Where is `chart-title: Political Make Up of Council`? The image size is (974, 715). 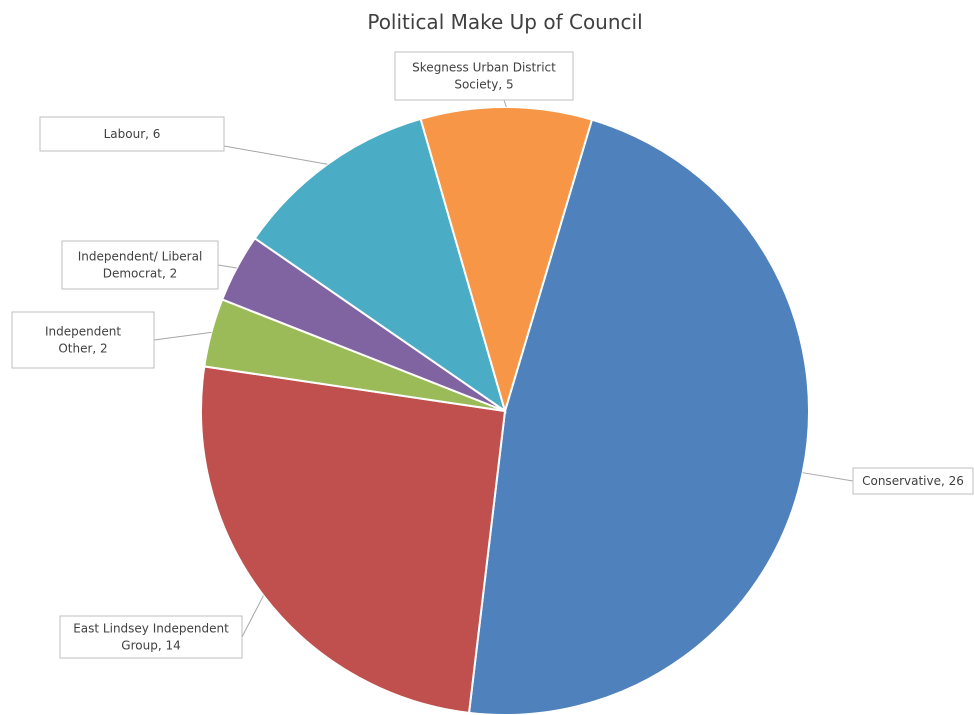
chart-title: Political Make Up of Council is located at coordinates (505, 22).